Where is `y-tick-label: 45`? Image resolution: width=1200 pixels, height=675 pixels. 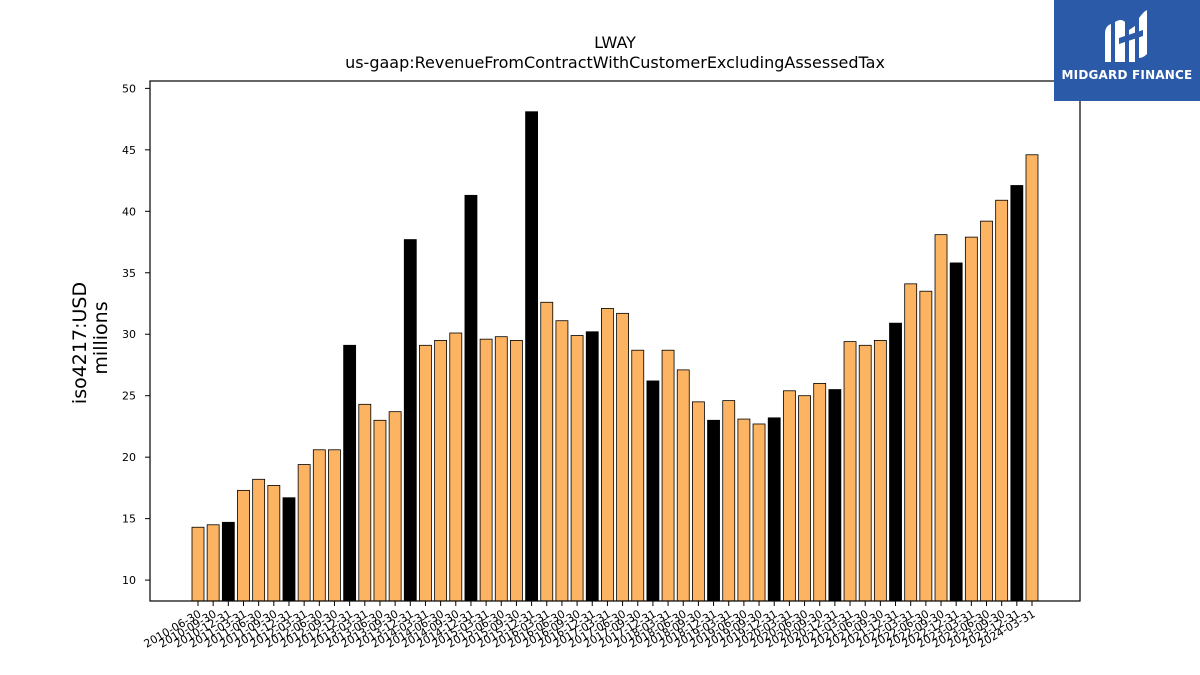
y-tick-label: 45 is located at coordinates (129, 150).